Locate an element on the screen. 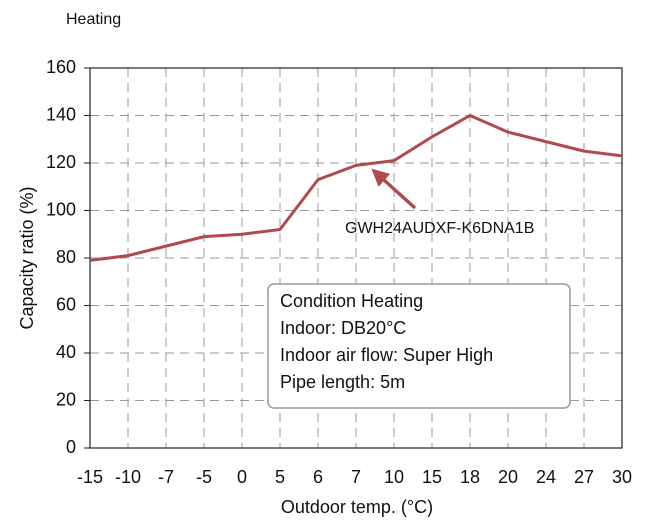 This screenshot has height=526, width=649. x-tick-label: 10 is located at coordinates (394, 477).